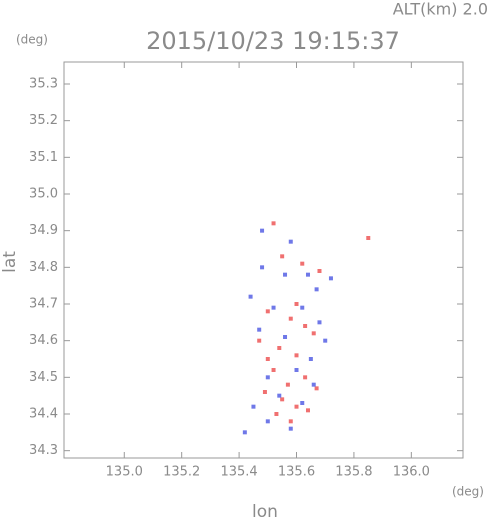  What do you see at coordinates (43, 157) in the screenshot?
I see `y-tick-label: 35.1` at bounding box center [43, 157].